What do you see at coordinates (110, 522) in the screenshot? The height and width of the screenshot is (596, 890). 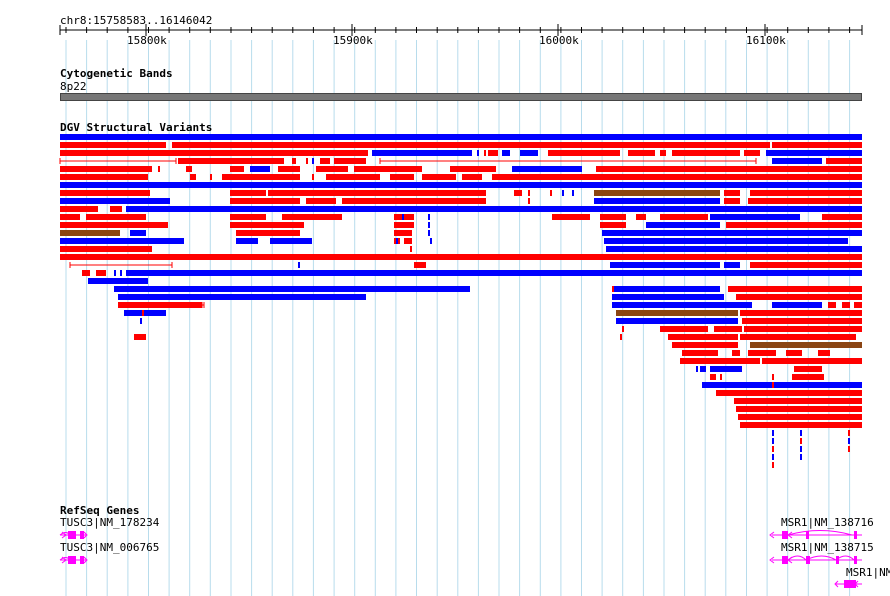 I see `gene-label: TUSC3|NM_178234` at bounding box center [110, 522].